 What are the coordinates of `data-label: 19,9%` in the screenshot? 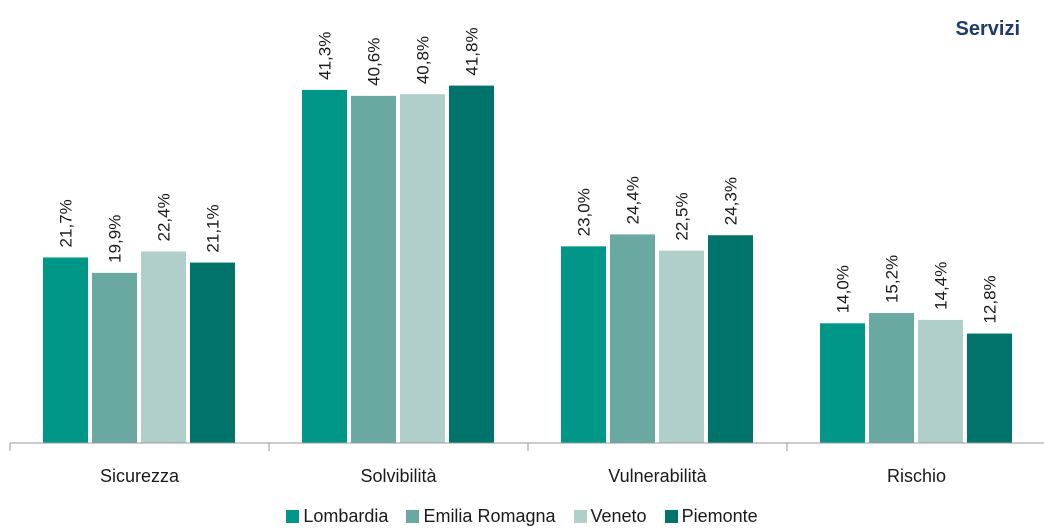 It's located at (115, 239).